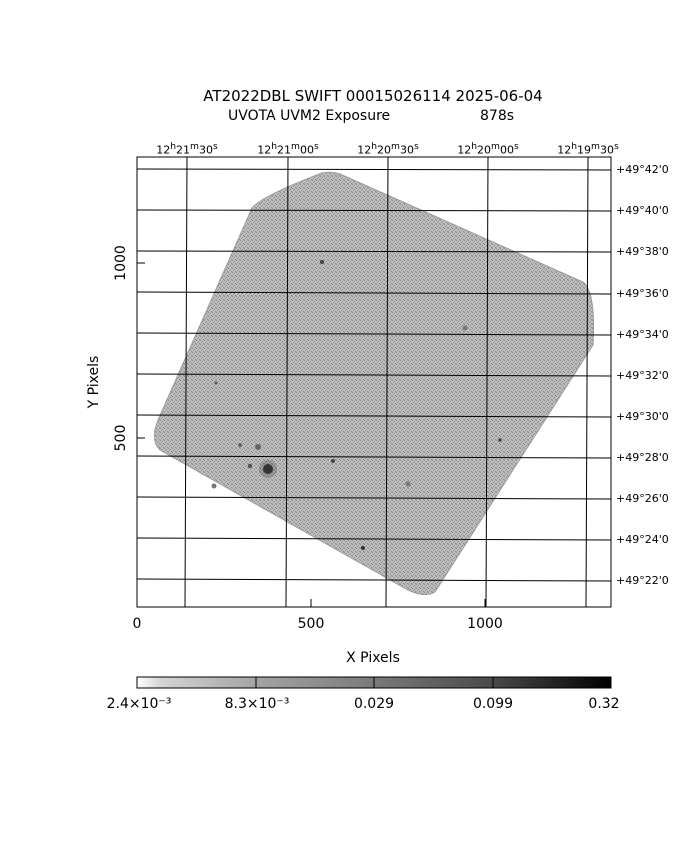 The height and width of the screenshot is (850, 680). What do you see at coordinates (374, 704) in the screenshot?
I see `colorbar-label: 0.029` at bounding box center [374, 704].